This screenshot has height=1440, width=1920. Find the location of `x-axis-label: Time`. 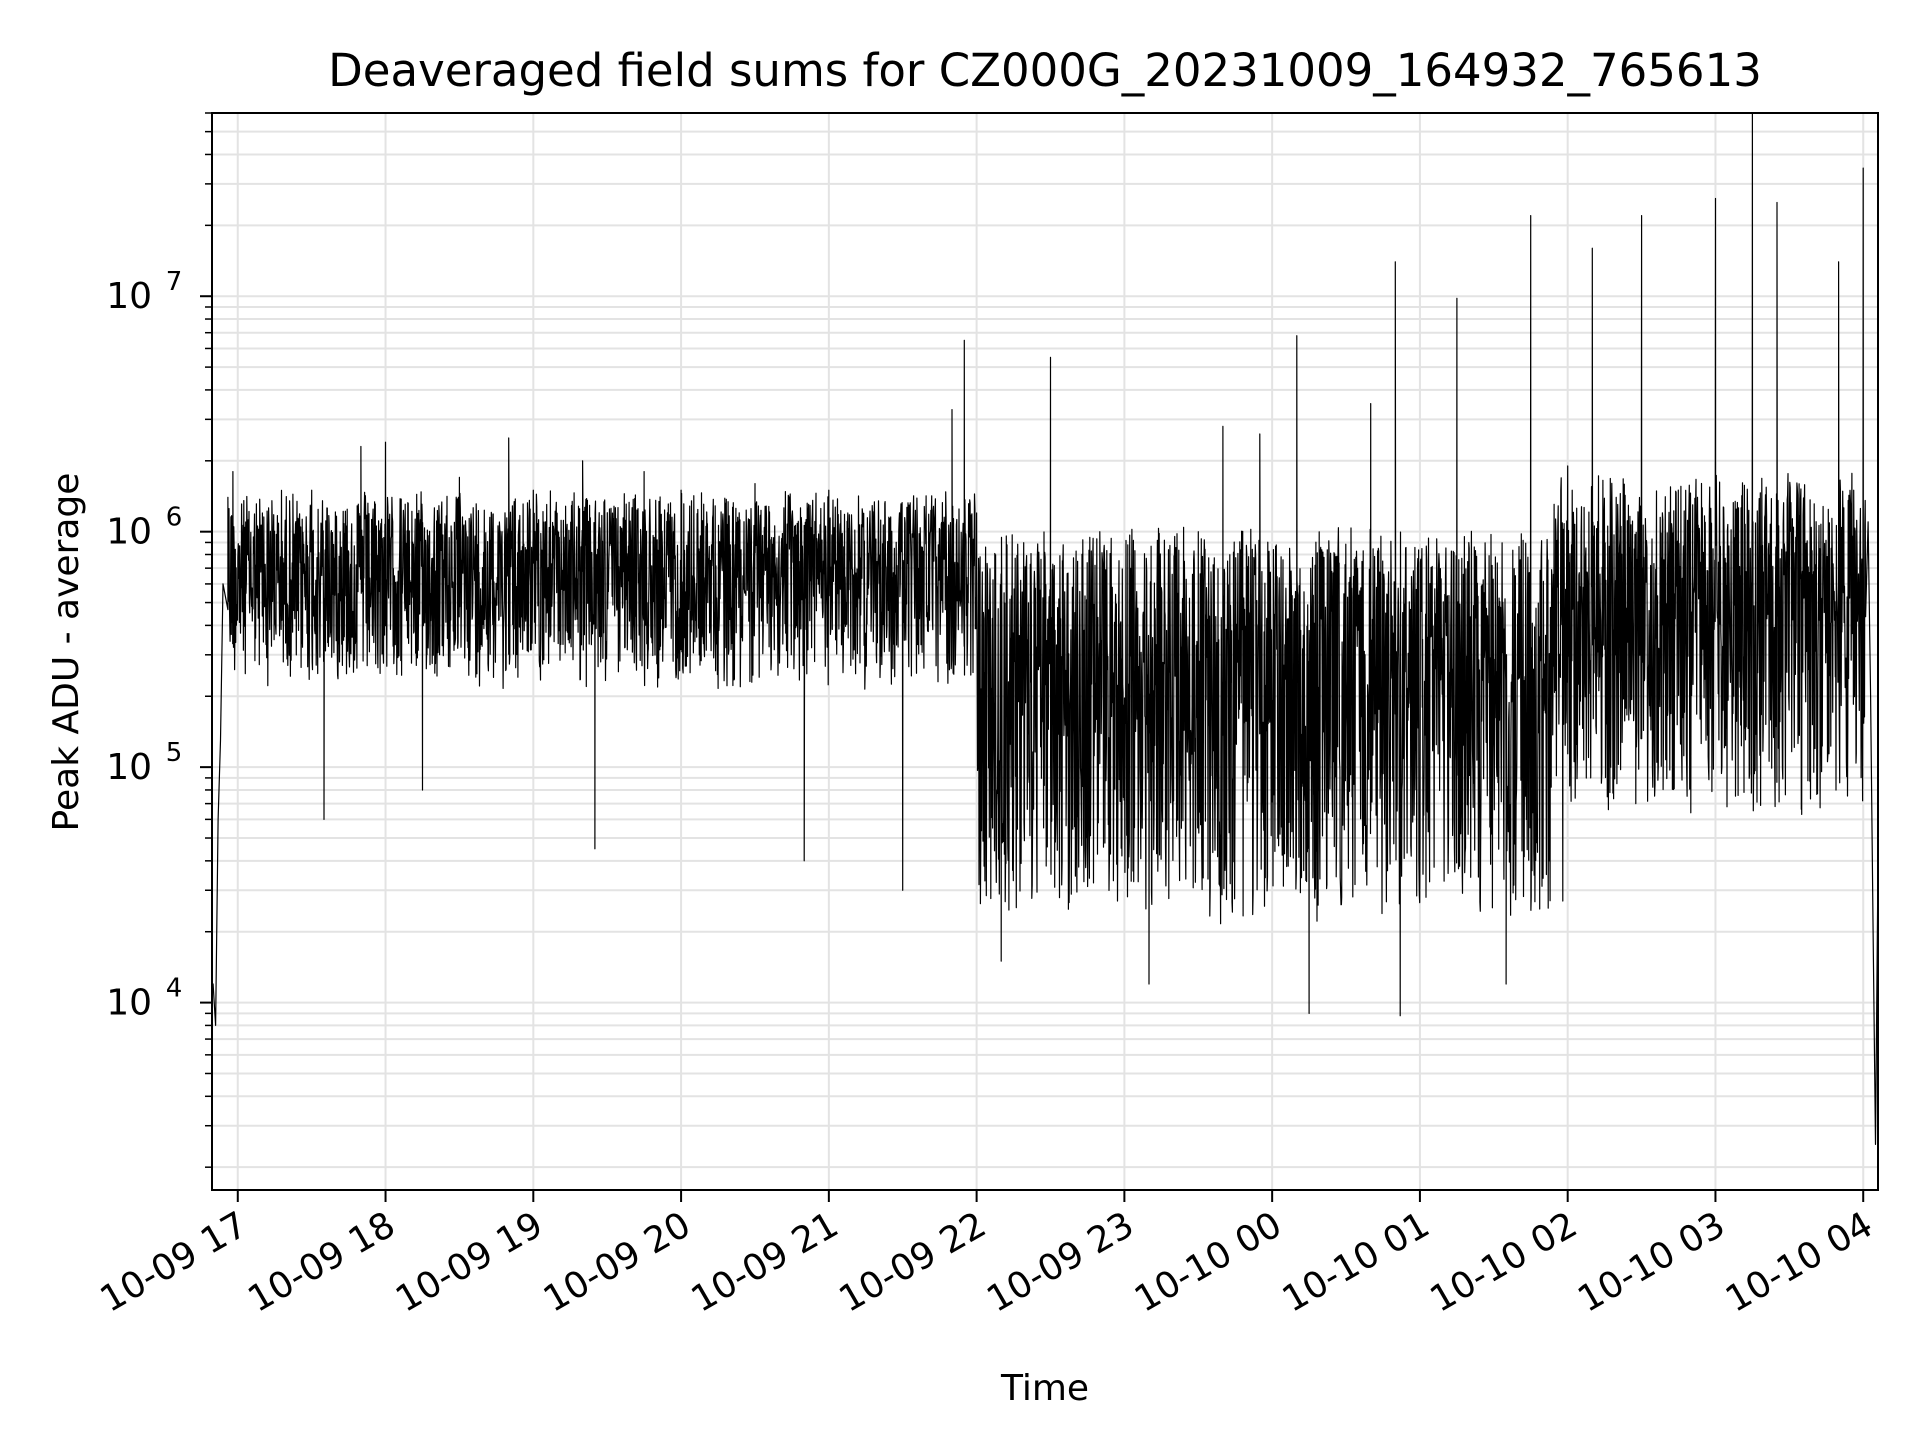

x-axis-label: Time is located at coordinates (1044, 1388).